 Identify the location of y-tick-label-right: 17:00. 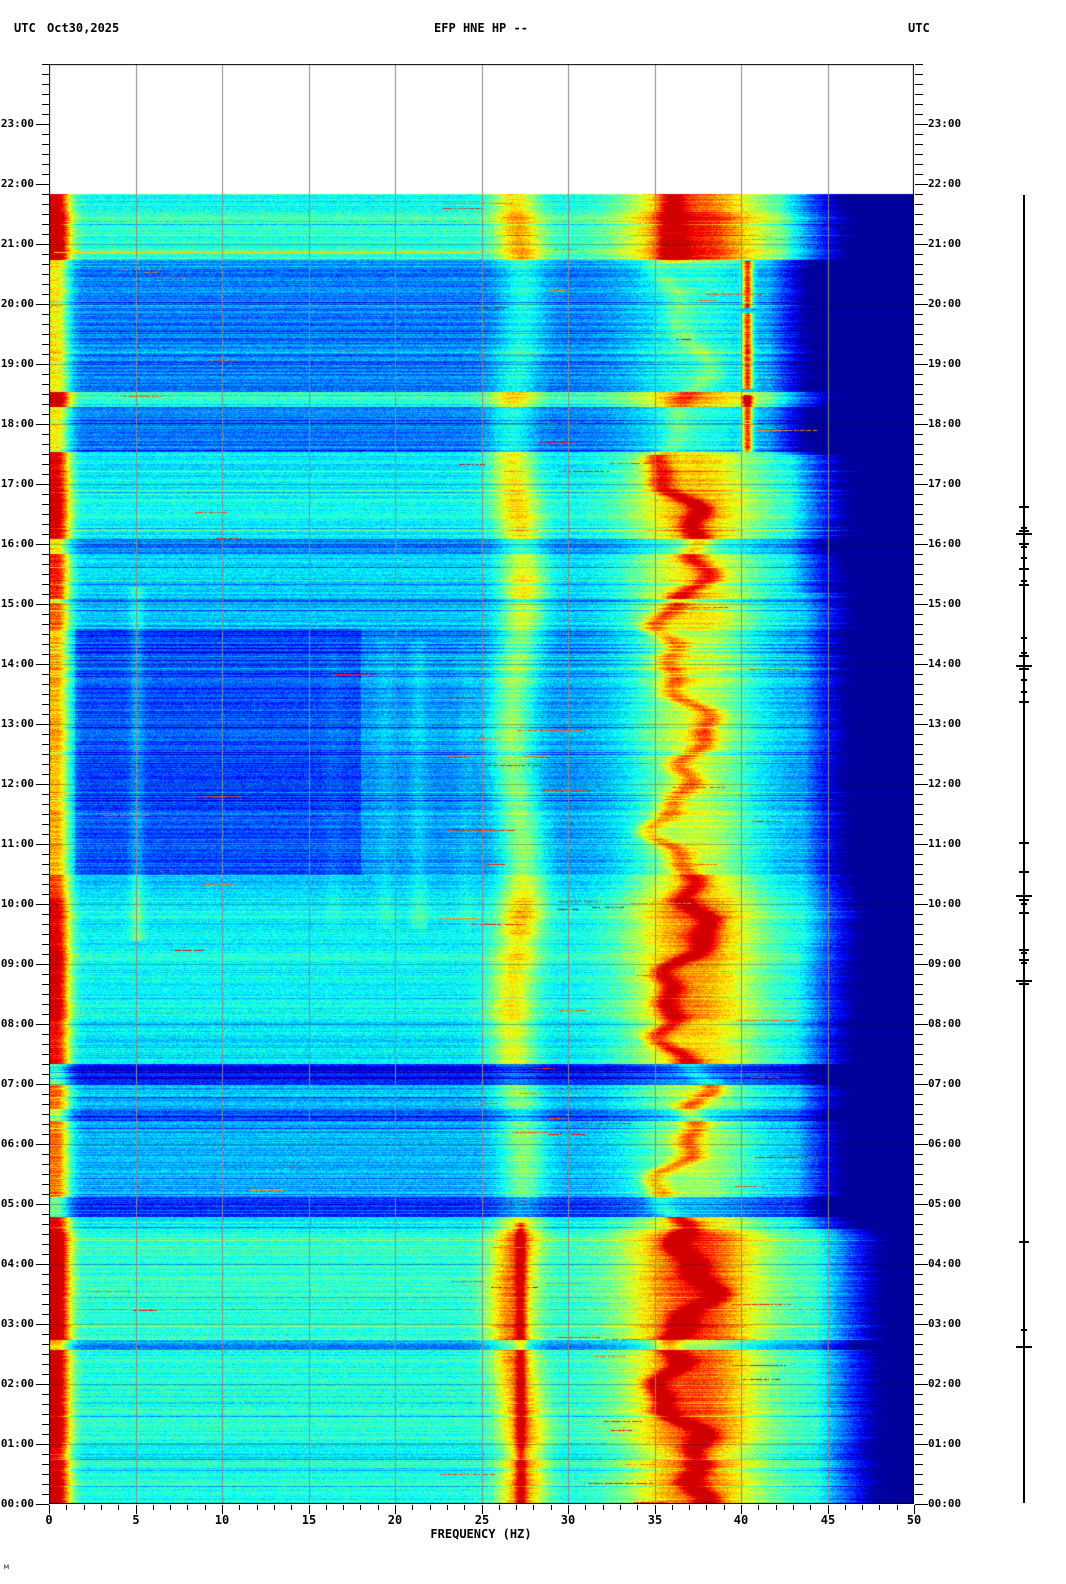
(945, 483).